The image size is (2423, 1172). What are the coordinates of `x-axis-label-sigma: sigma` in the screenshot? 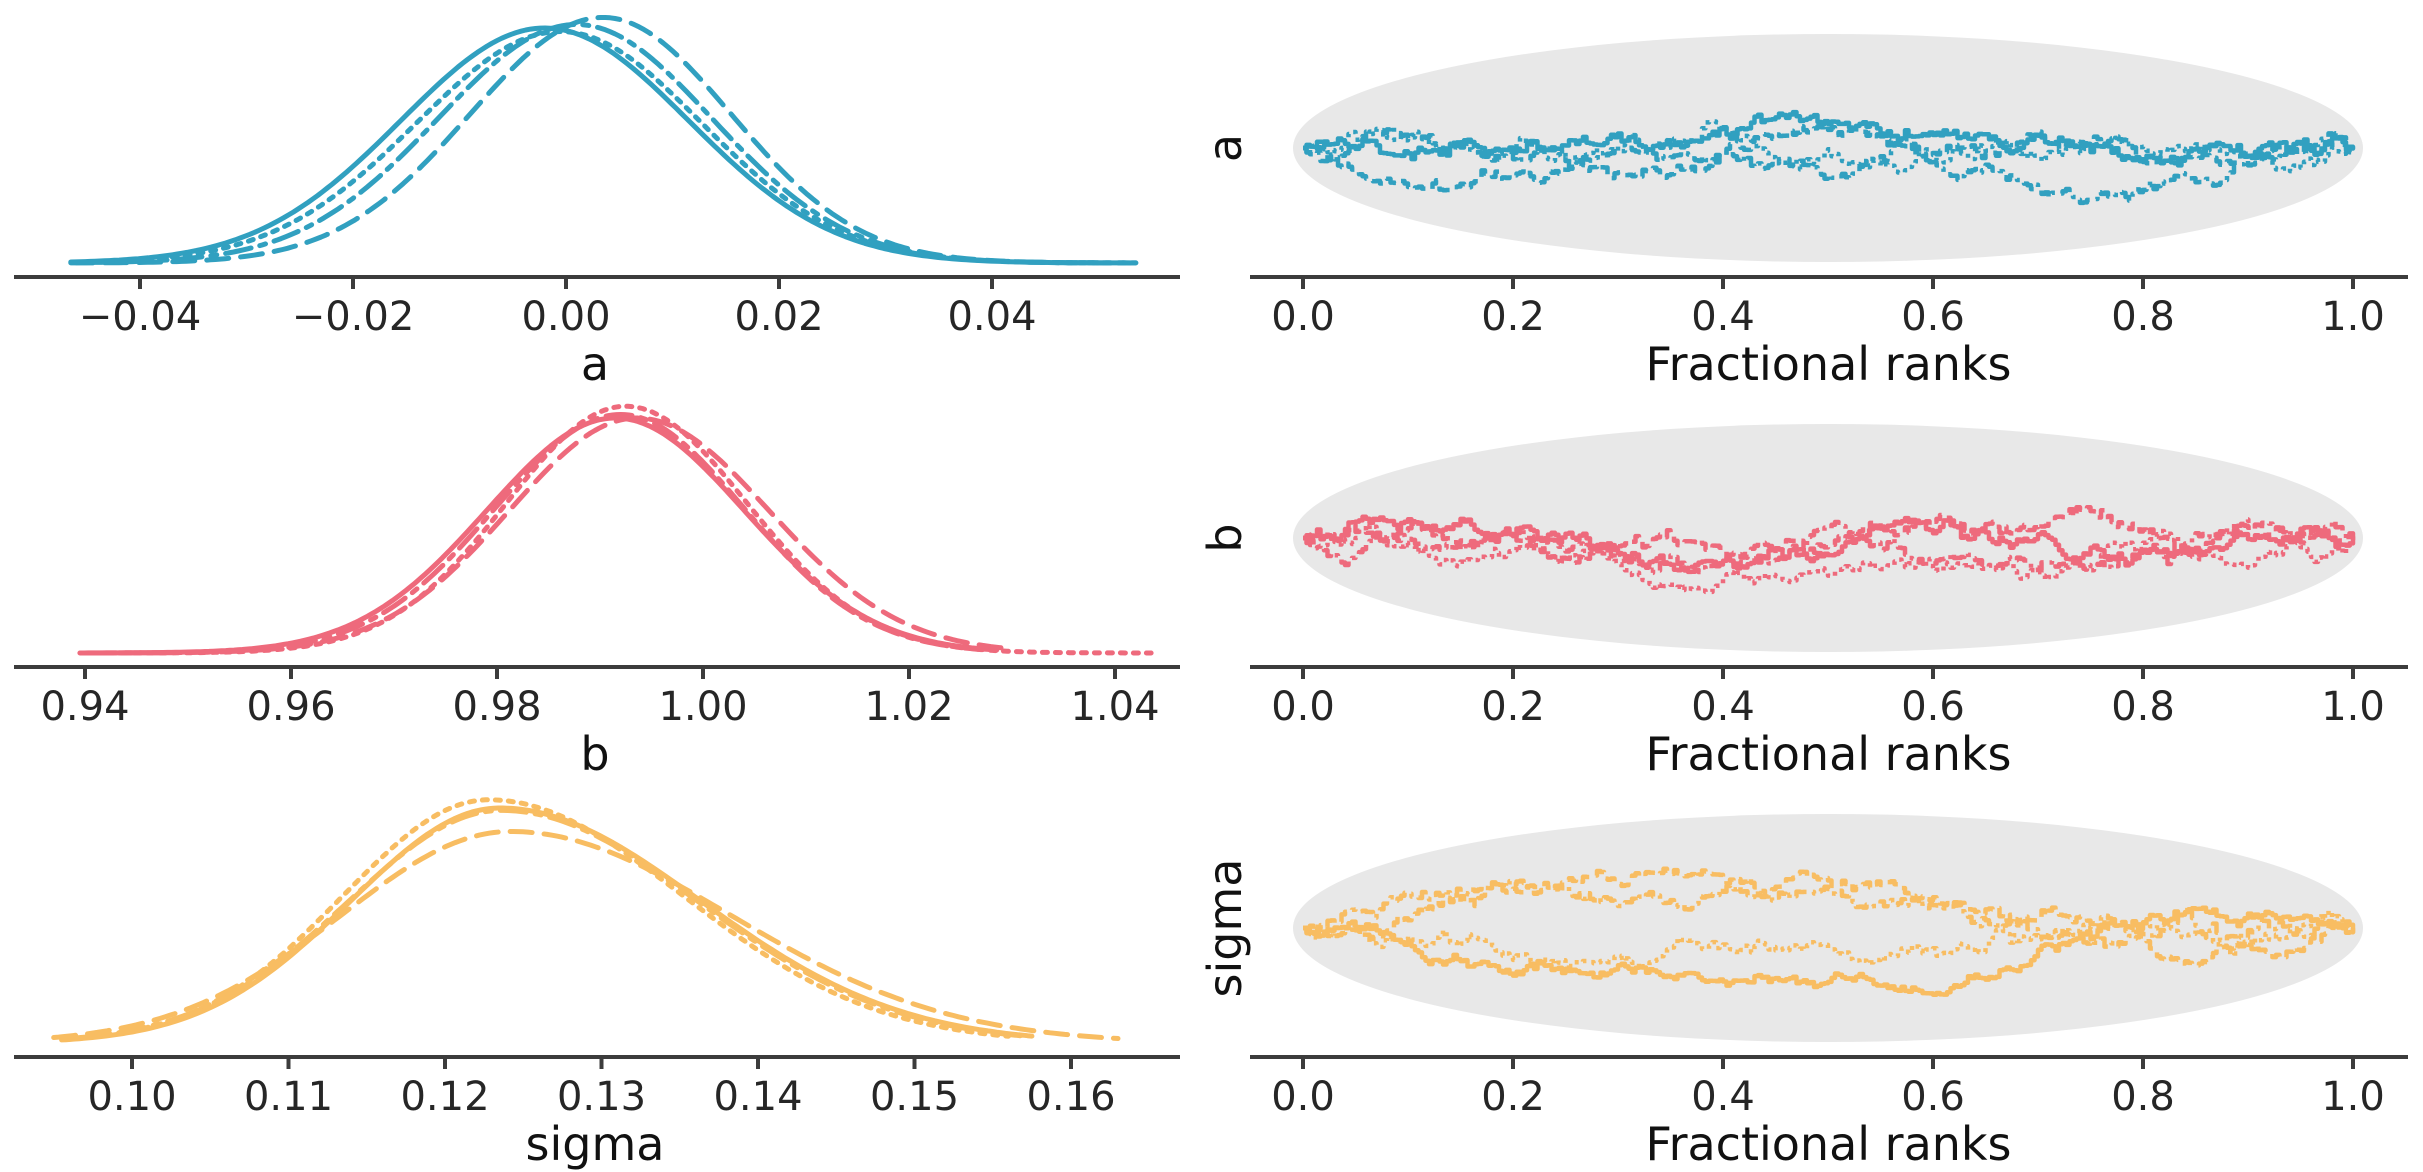 It's located at (595, 1144).